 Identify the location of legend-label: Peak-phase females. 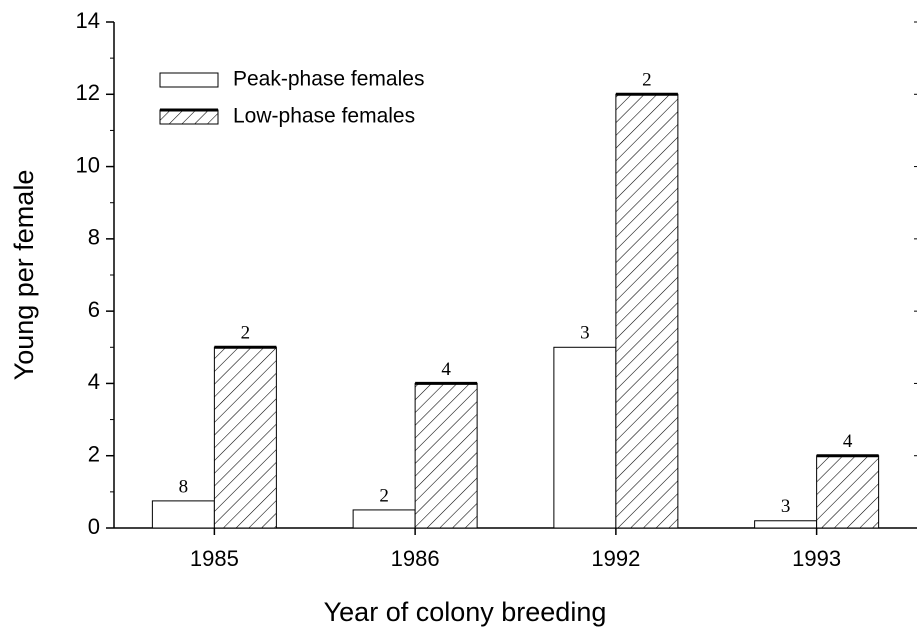
(328, 79).